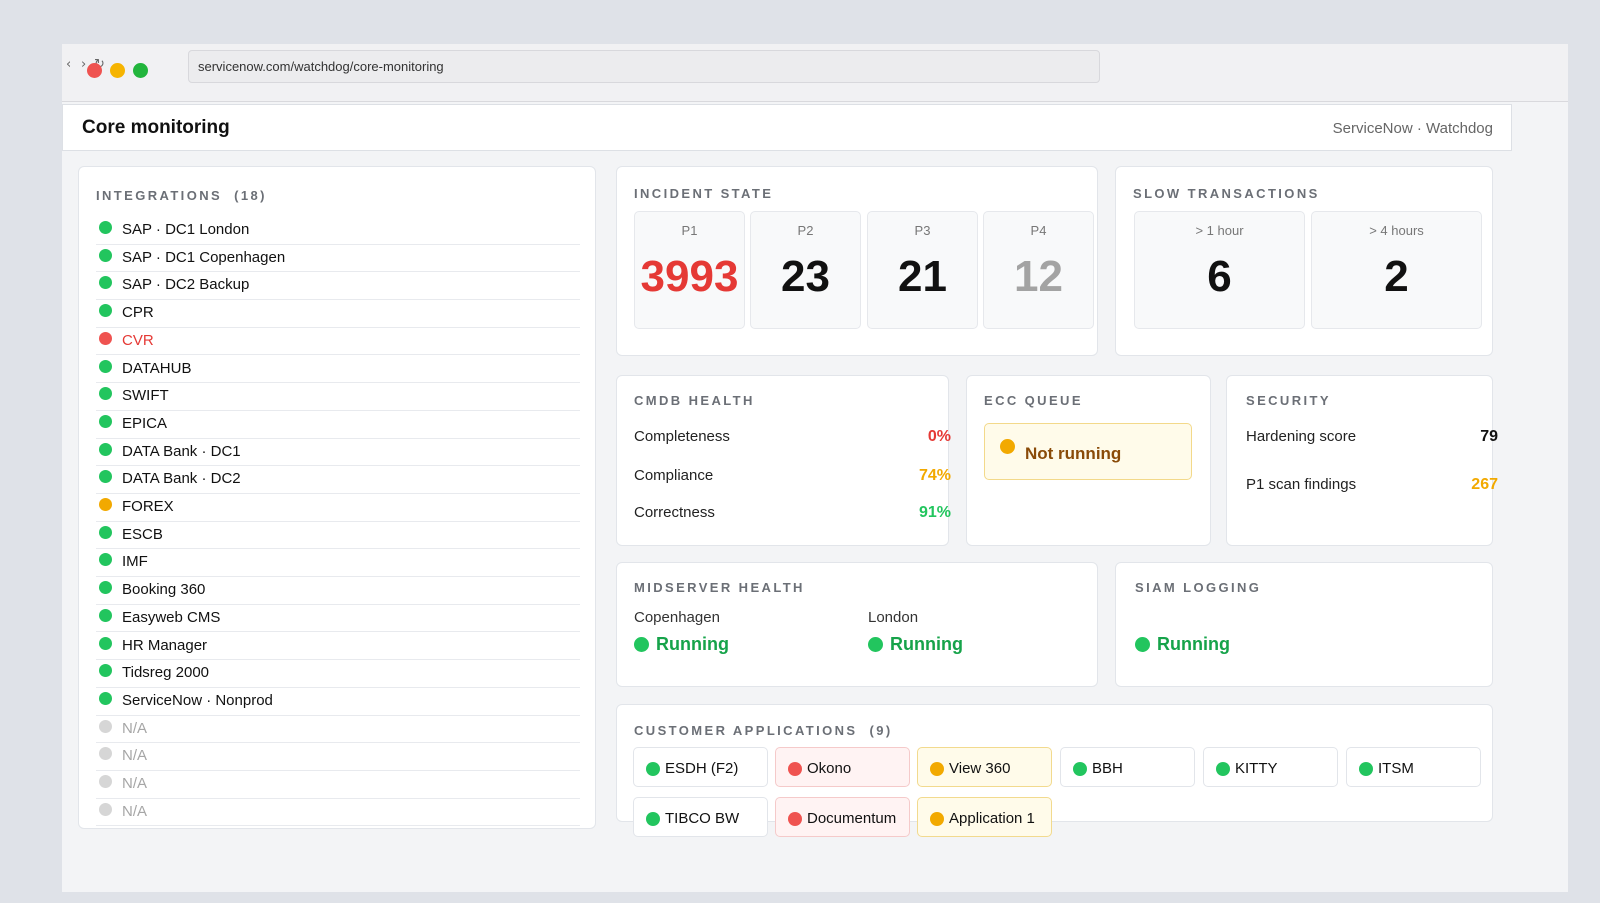  What do you see at coordinates (1198, 587) in the screenshot?
I see `siam-logging-title: SIAM LOGGING` at bounding box center [1198, 587].